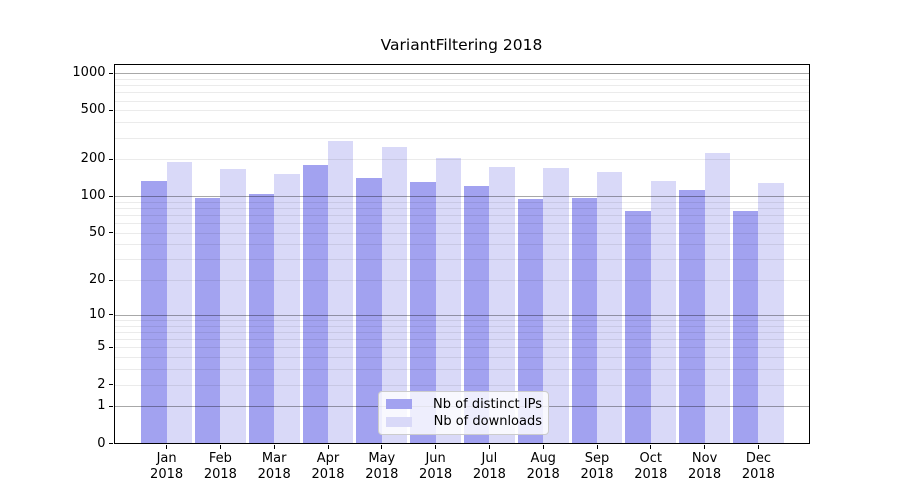 The height and width of the screenshot is (500, 900). I want to click on bar-nb-of-downloads-nov, so click(717, 298).